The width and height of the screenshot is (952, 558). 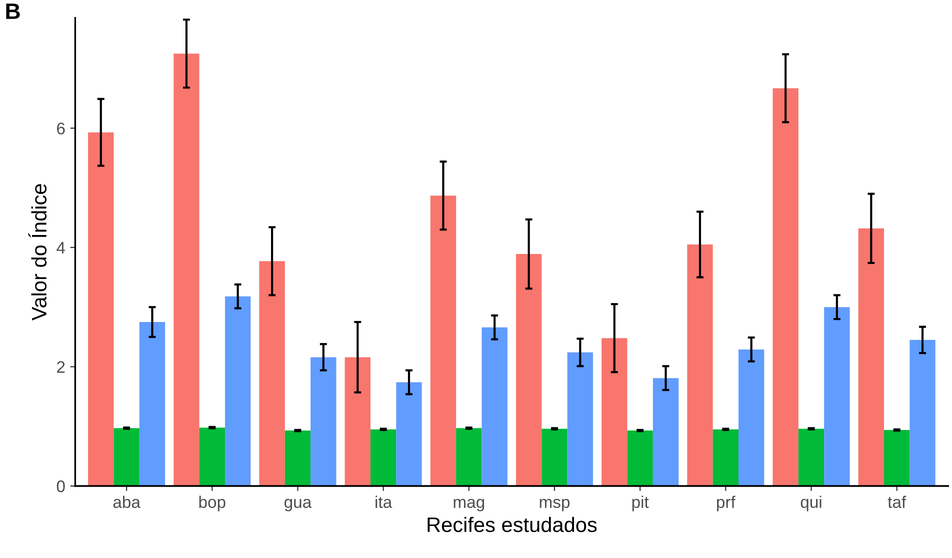 I want to click on x-tick-label: aba, so click(x=126, y=502).